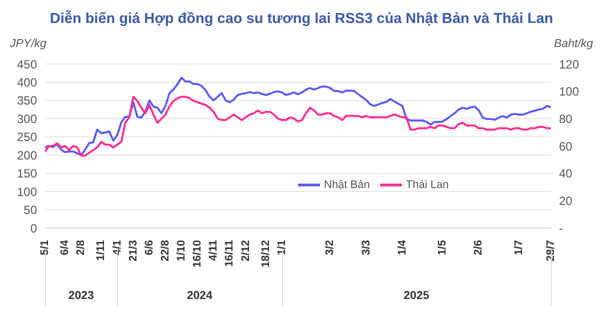  Describe the element at coordinates (133, 251) in the screenshot. I see `x-tick-label: 21/3` at that location.